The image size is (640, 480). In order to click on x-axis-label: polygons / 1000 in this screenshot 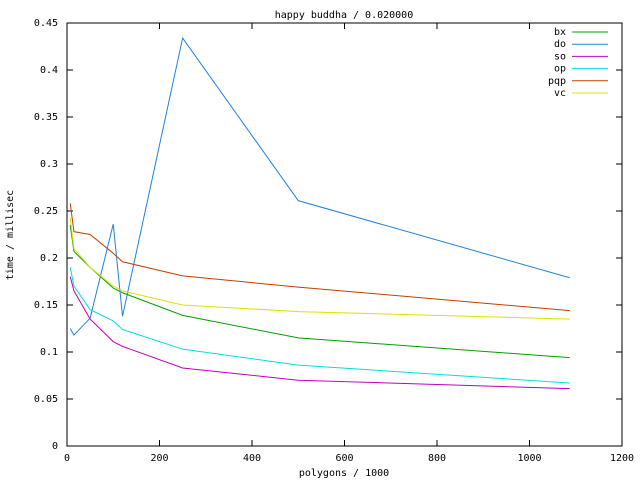, I will do `click(344, 473)`.